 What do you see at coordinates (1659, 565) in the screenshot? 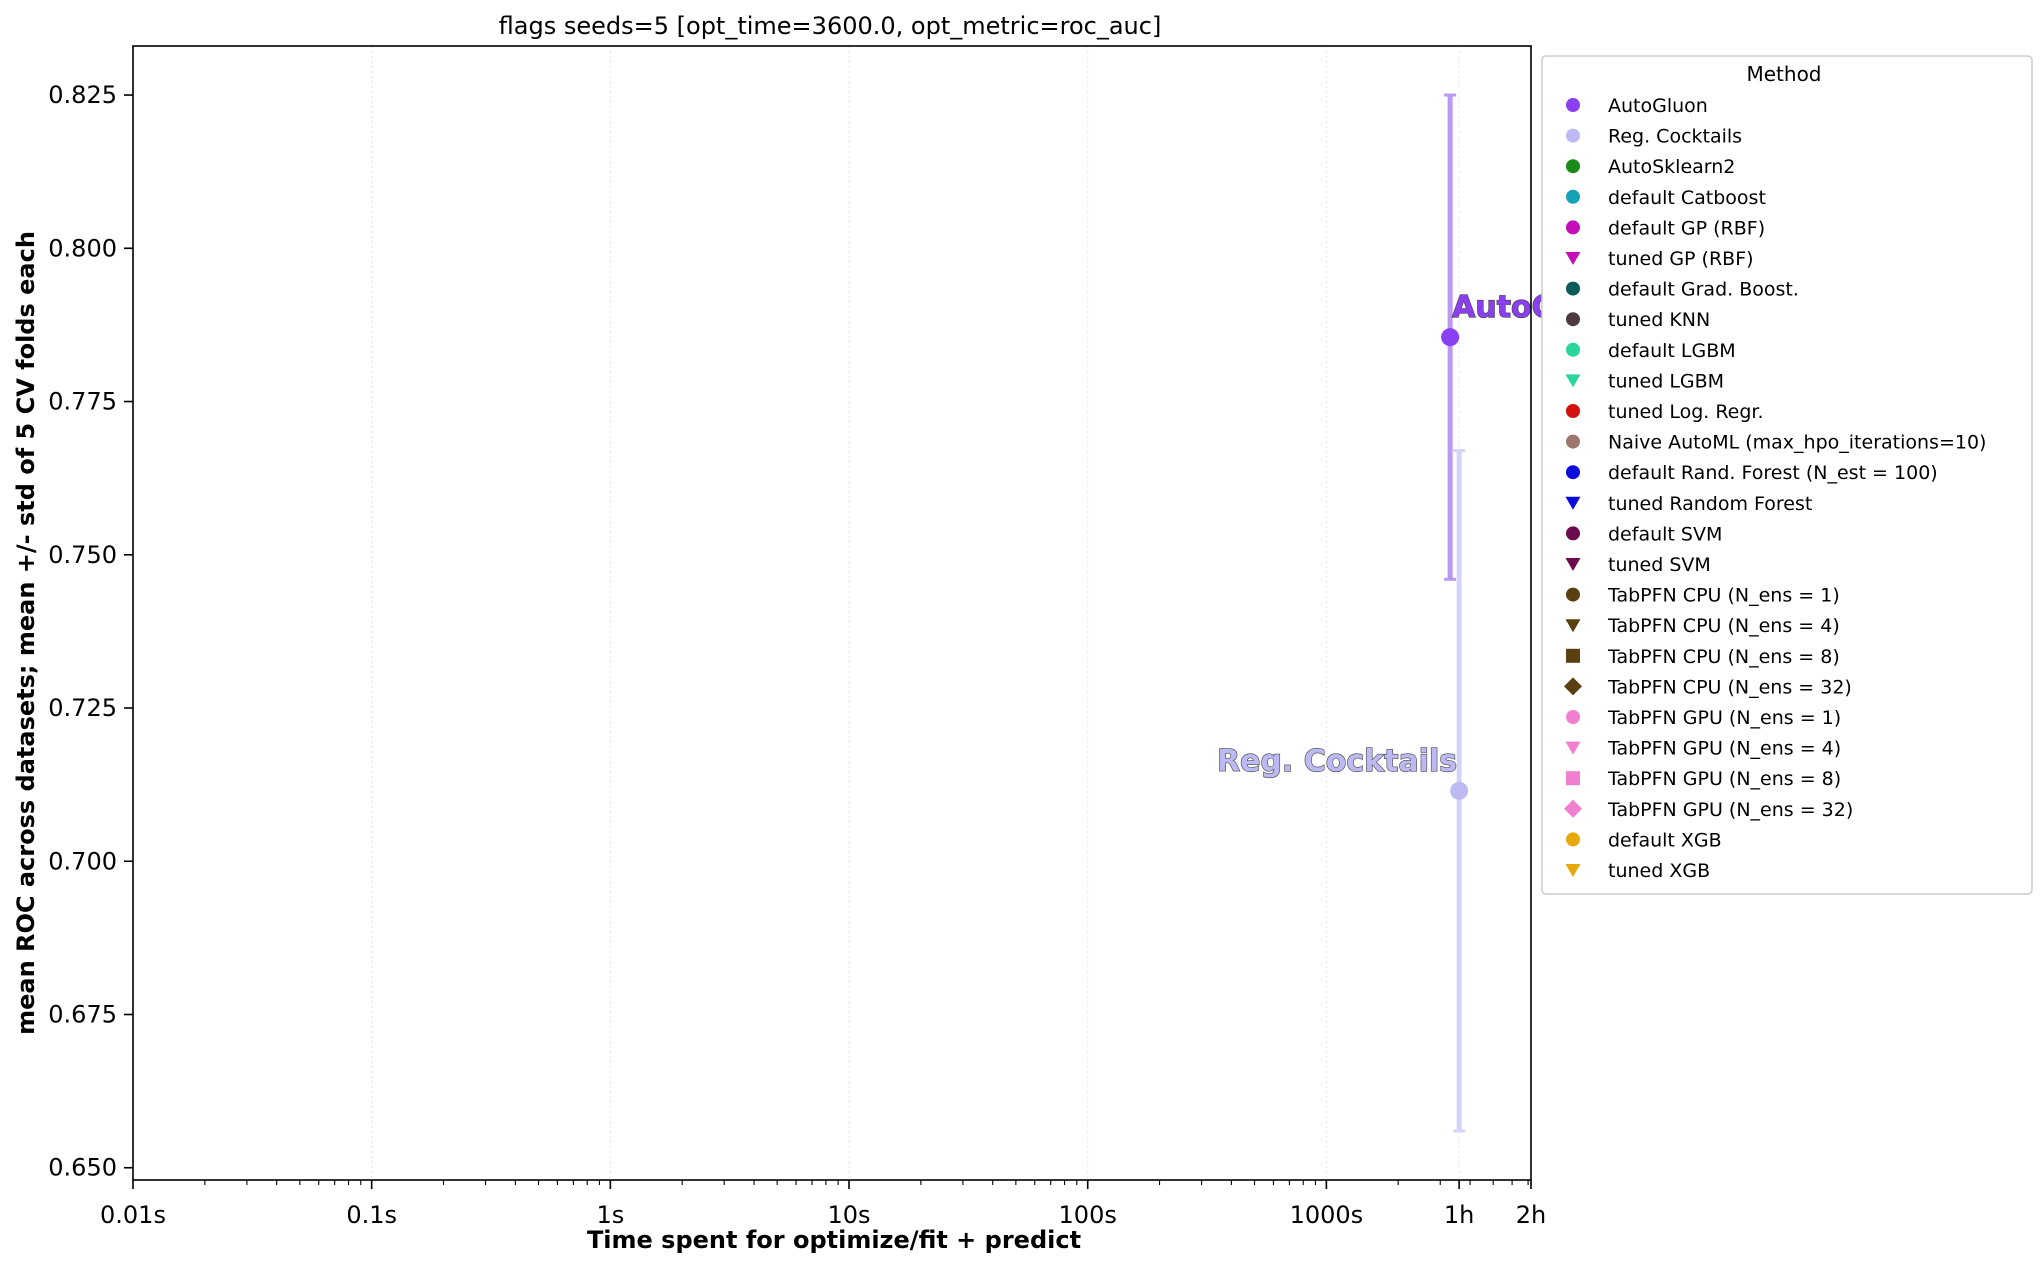
I see `legend-entry-label: tuned SVM` at bounding box center [1659, 565].